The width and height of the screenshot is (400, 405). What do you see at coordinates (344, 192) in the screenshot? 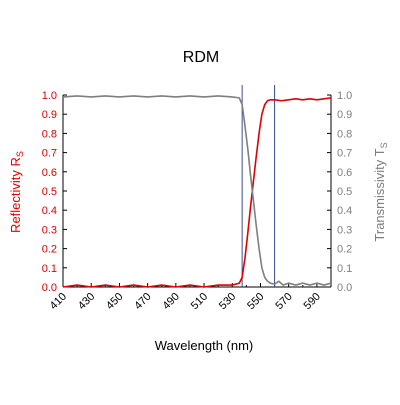
I see `y-right-tick-label: 0.5` at bounding box center [344, 192].